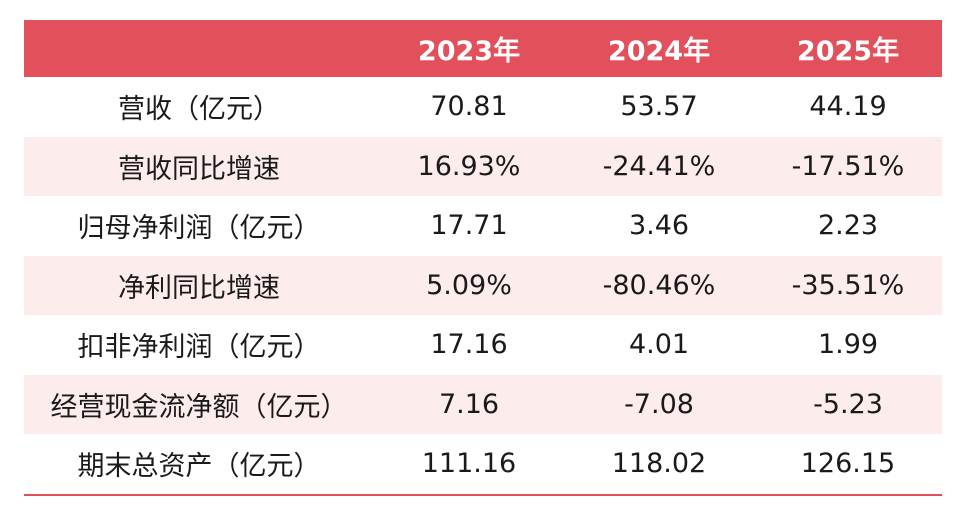  I want to click on cell-2023: 17.16, so click(469, 345).